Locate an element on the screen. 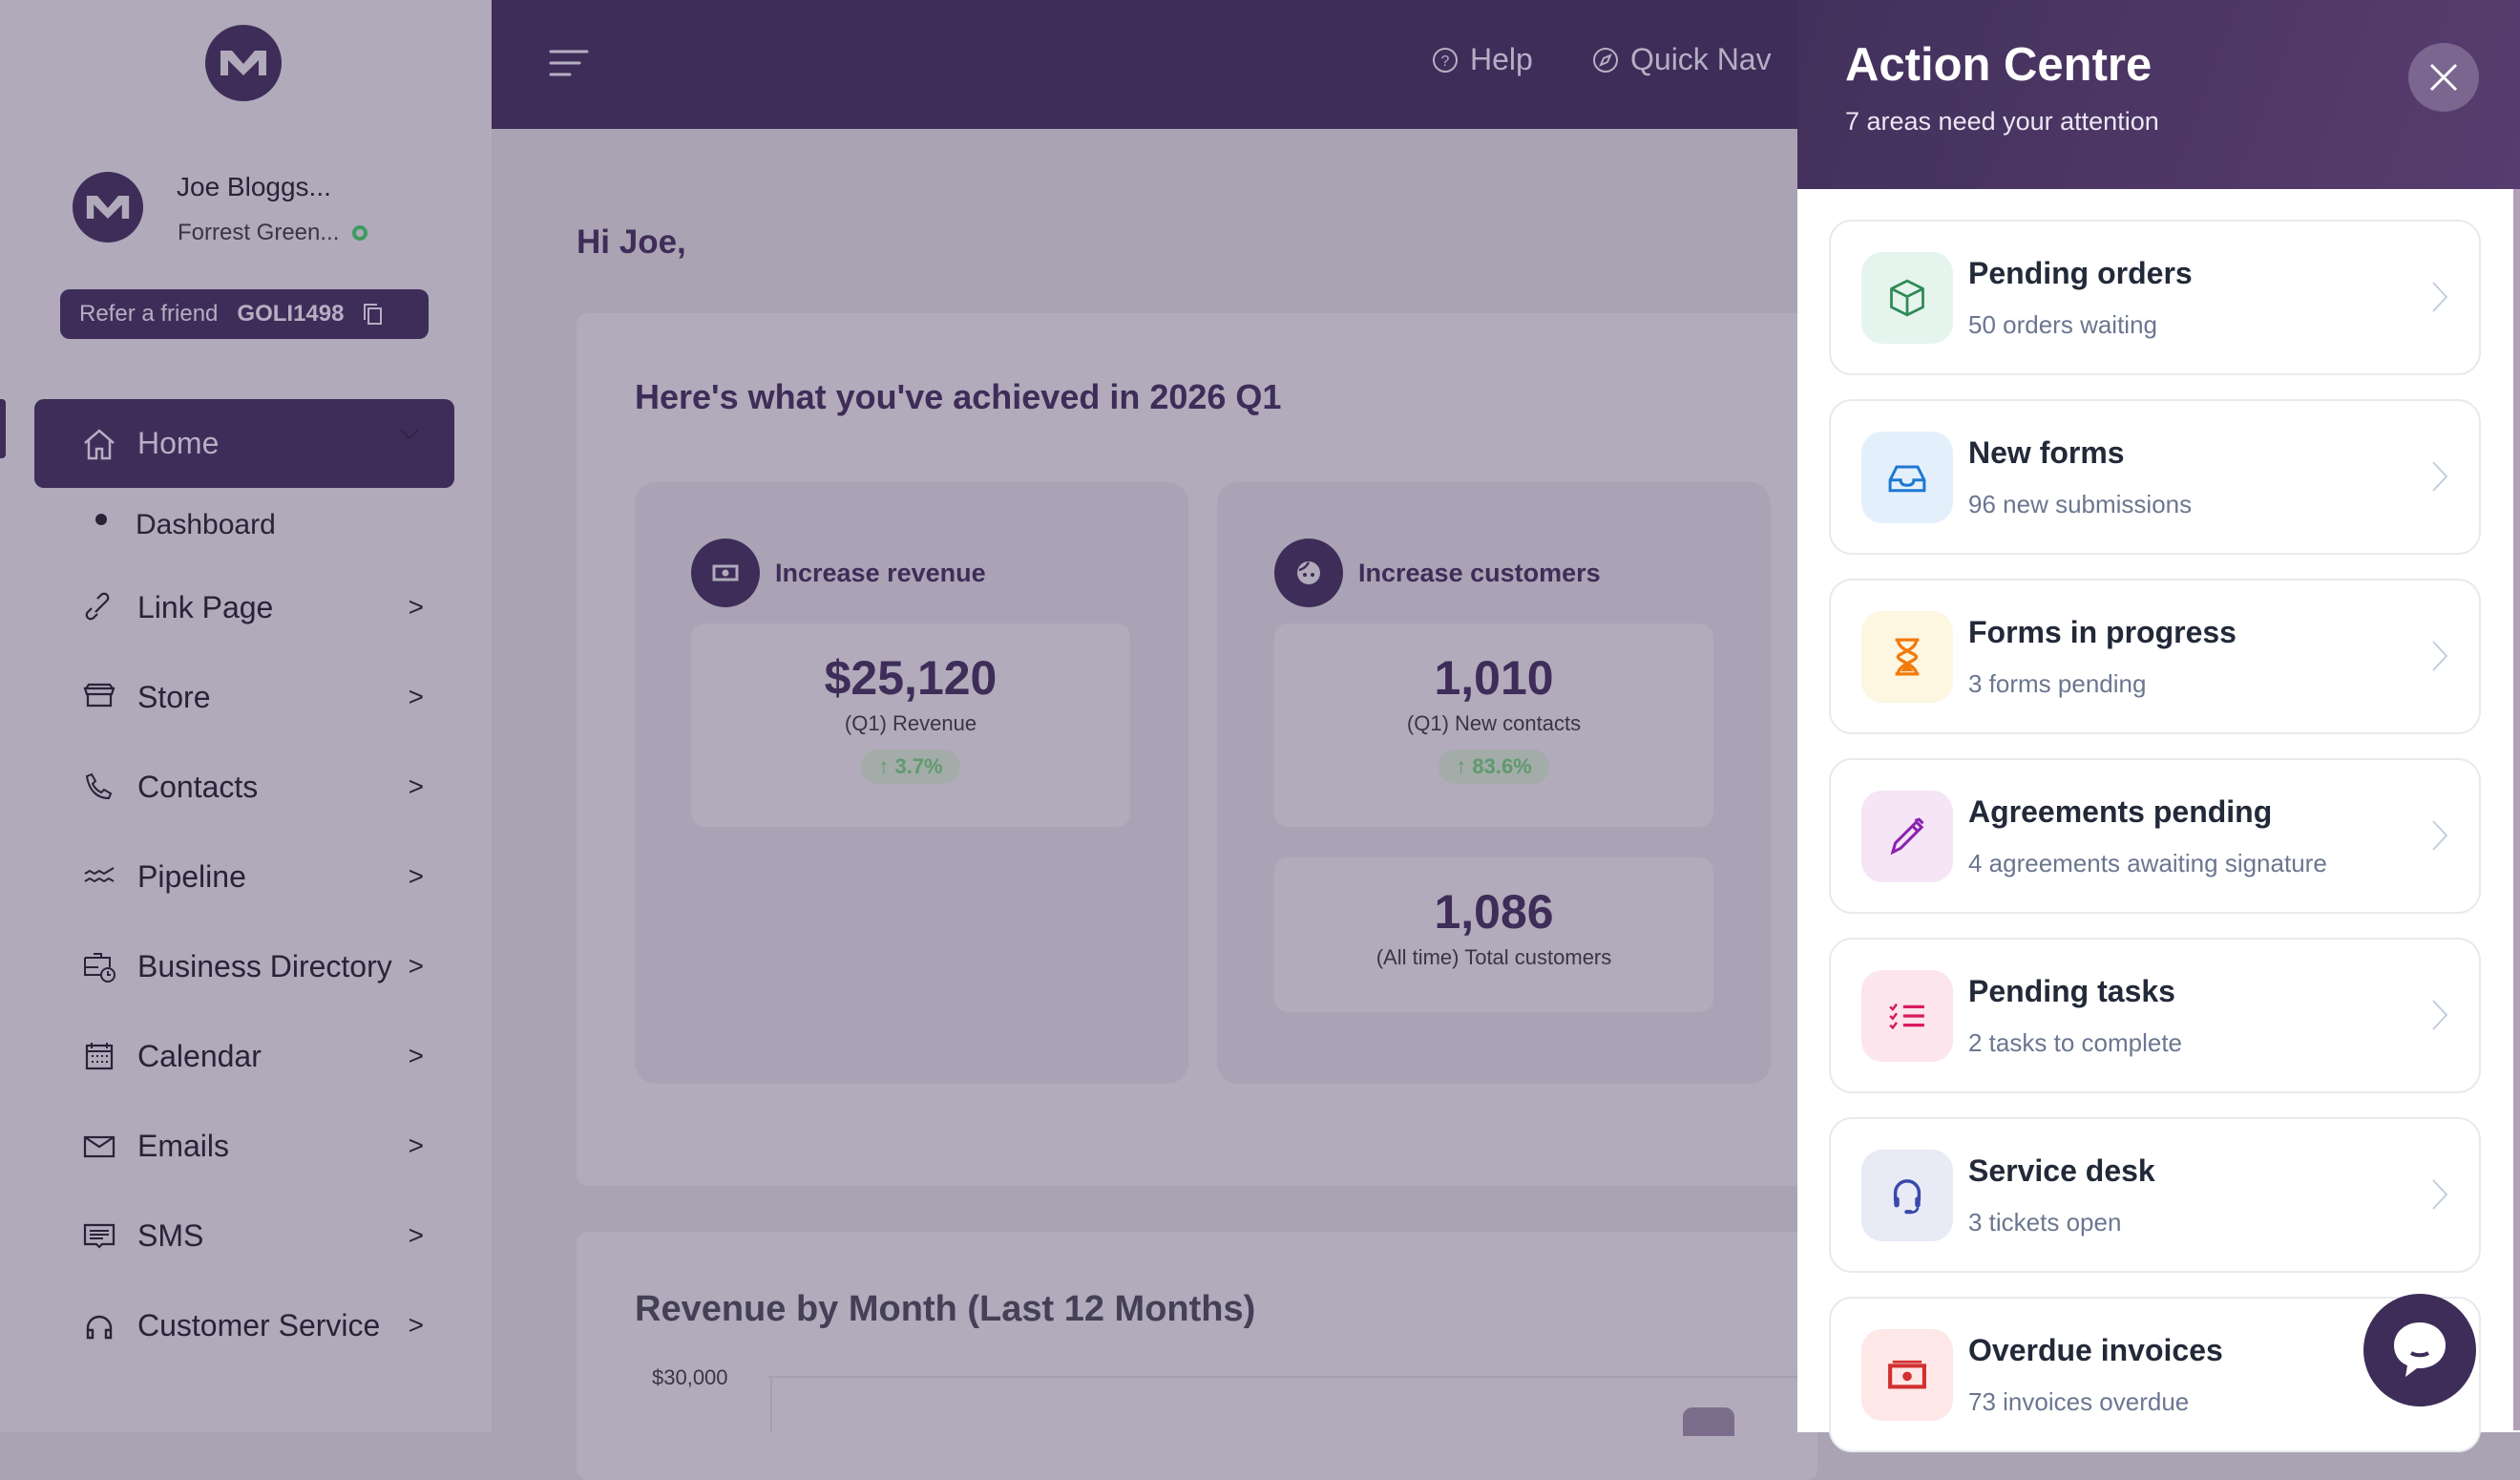  revenue-chart-card is located at coordinates (1197, 1356).